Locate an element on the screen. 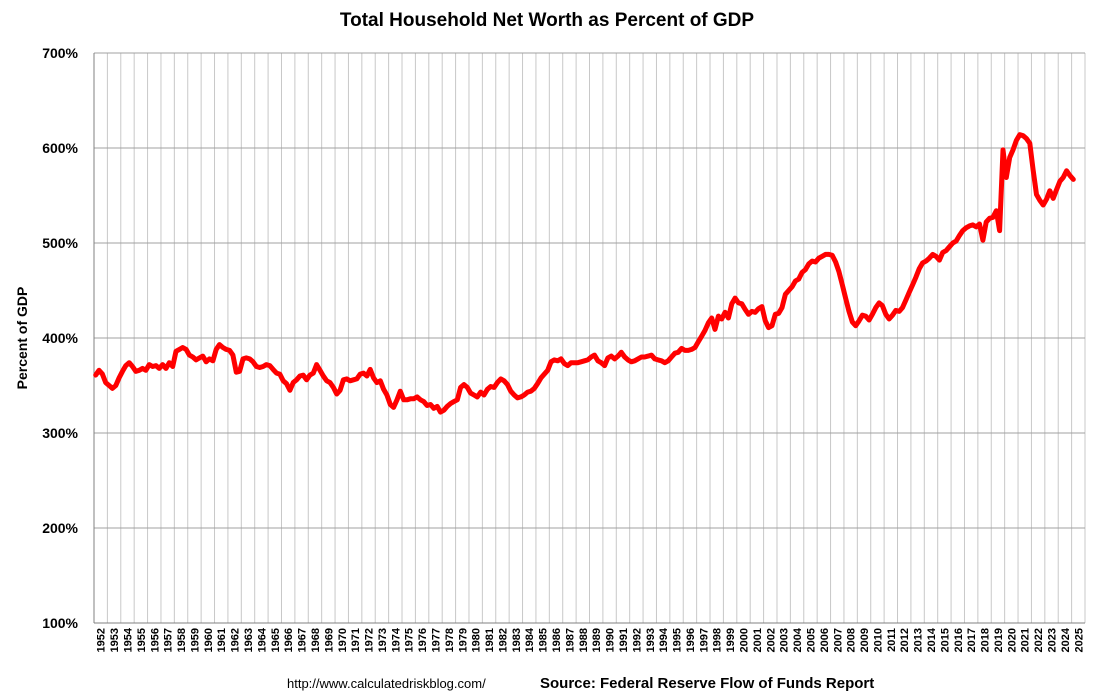  x-tick-label: 1996 is located at coordinates (691, 640).